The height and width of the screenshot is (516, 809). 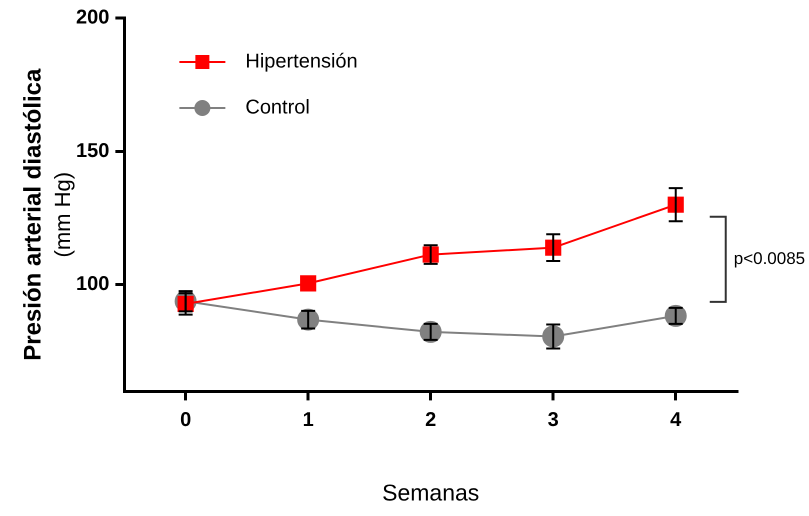 I want to click on y-tick-label: 150, so click(x=93, y=151).